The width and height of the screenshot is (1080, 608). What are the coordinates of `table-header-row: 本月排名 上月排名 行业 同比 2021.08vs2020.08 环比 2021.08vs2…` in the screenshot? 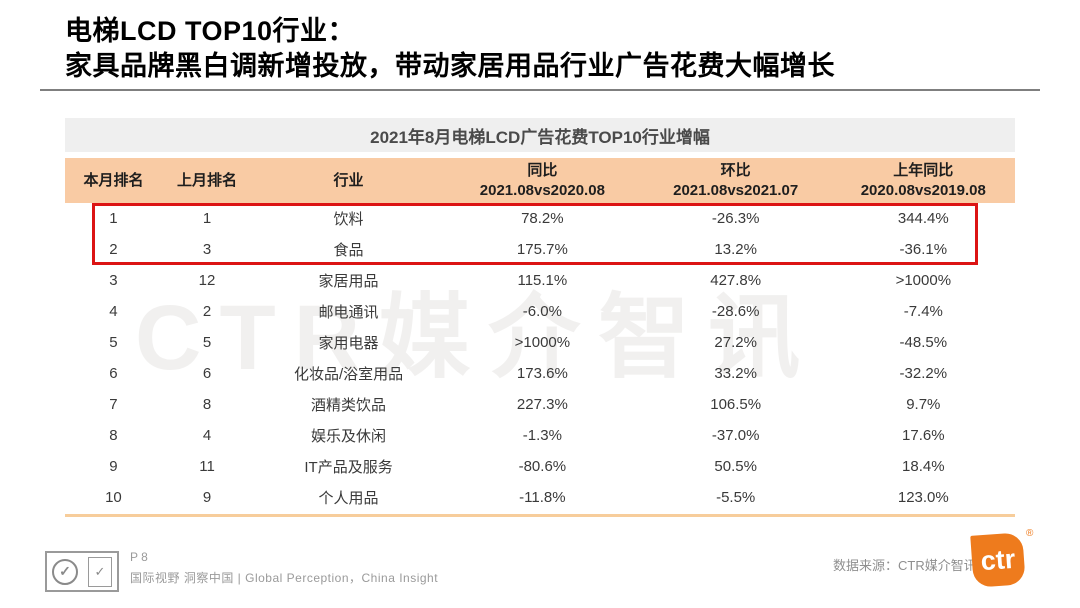 It's located at (540, 180).